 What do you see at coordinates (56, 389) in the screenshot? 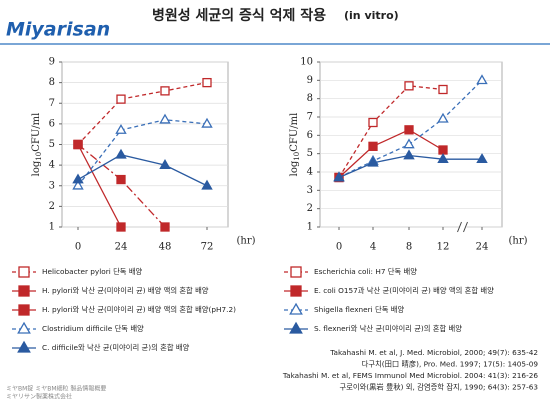
I see `footer: ミヤBM錠 ミヤBM細粒 製品情報概要` at bounding box center [56, 389].